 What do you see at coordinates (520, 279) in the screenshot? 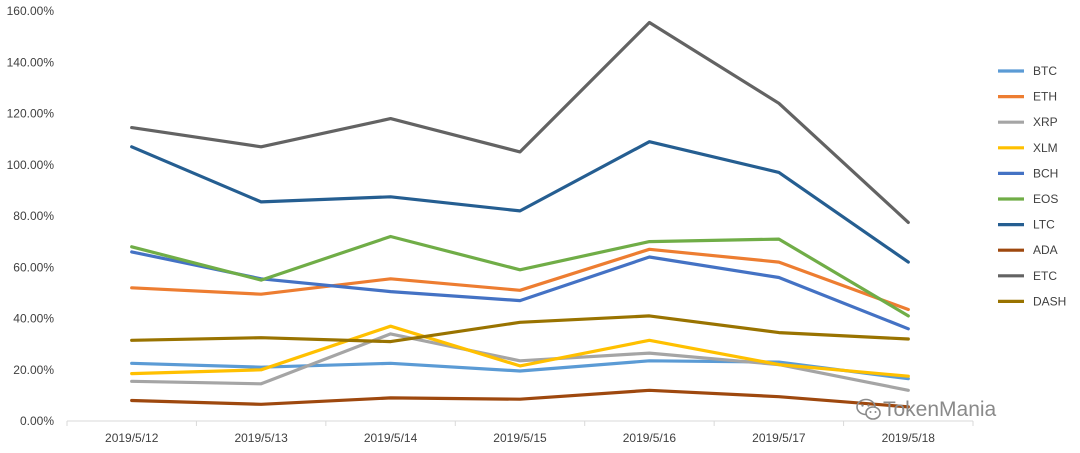
I see `series-line-eth` at bounding box center [520, 279].